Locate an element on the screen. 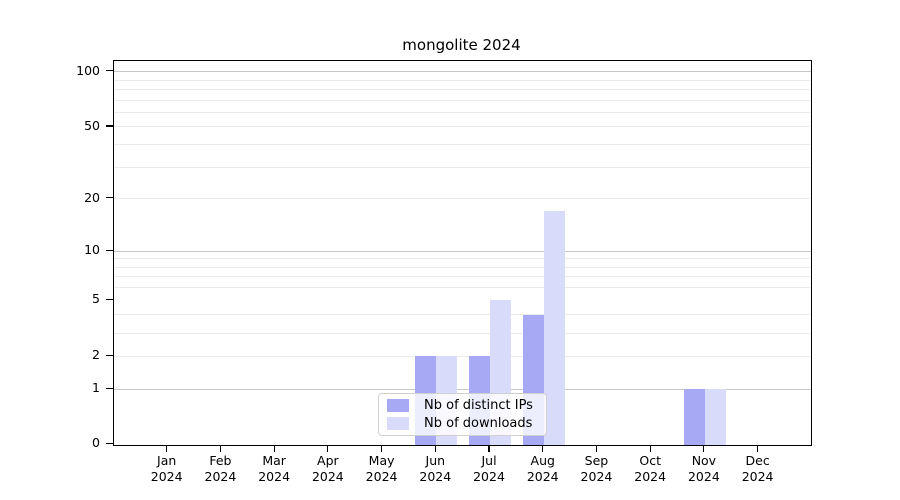 The width and height of the screenshot is (900, 500). x-tick-label-jan: Jan 2024 is located at coordinates (167, 469).